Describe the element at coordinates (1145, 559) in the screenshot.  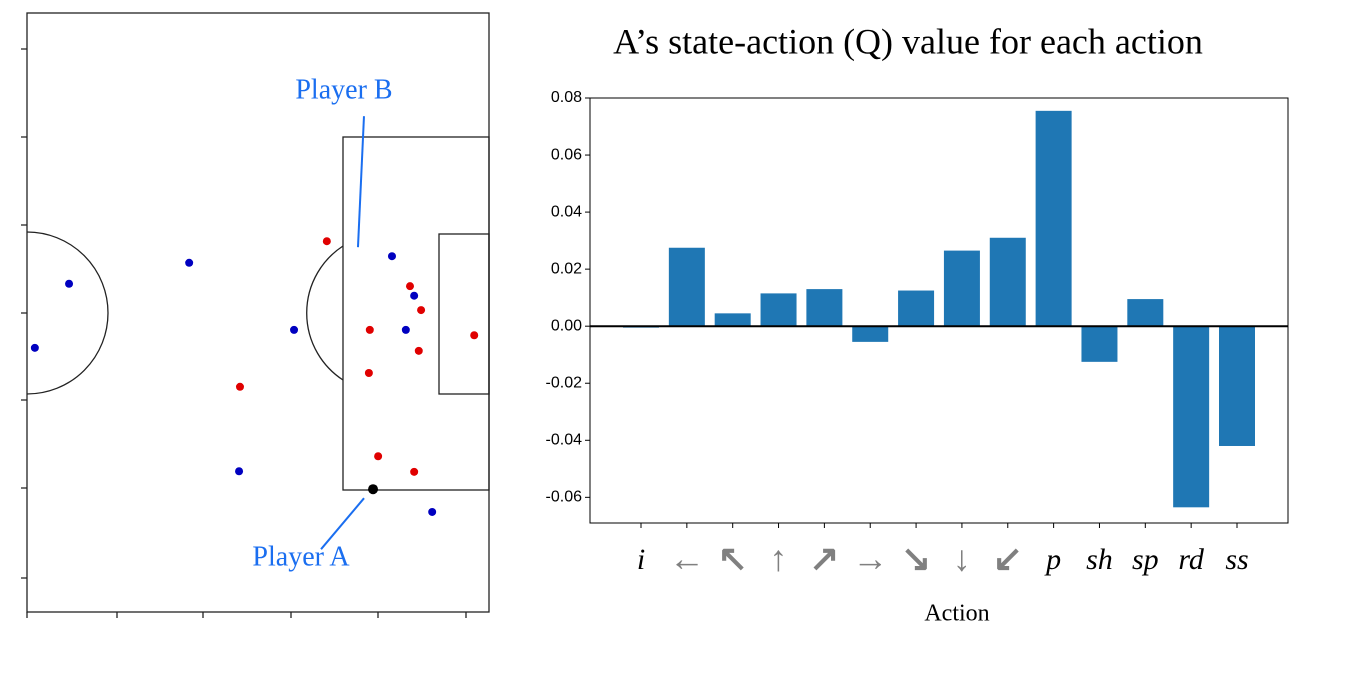
I see `x-tick-label: sp` at that location.